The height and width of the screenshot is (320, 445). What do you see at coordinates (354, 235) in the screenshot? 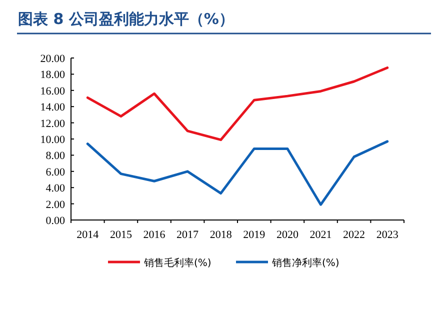
I see `x-tick-label: 2022` at bounding box center [354, 235].